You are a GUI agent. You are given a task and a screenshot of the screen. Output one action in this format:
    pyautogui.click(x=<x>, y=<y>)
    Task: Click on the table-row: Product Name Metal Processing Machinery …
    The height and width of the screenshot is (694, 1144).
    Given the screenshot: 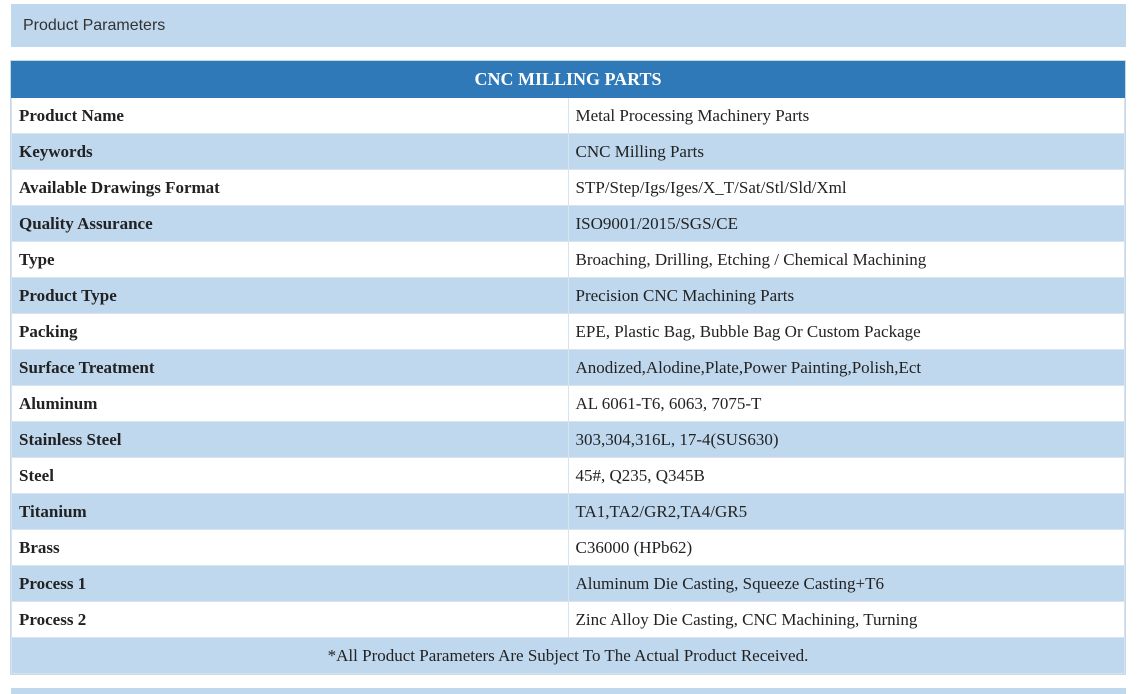 What is the action you would take?
    pyautogui.click(x=568, y=115)
    